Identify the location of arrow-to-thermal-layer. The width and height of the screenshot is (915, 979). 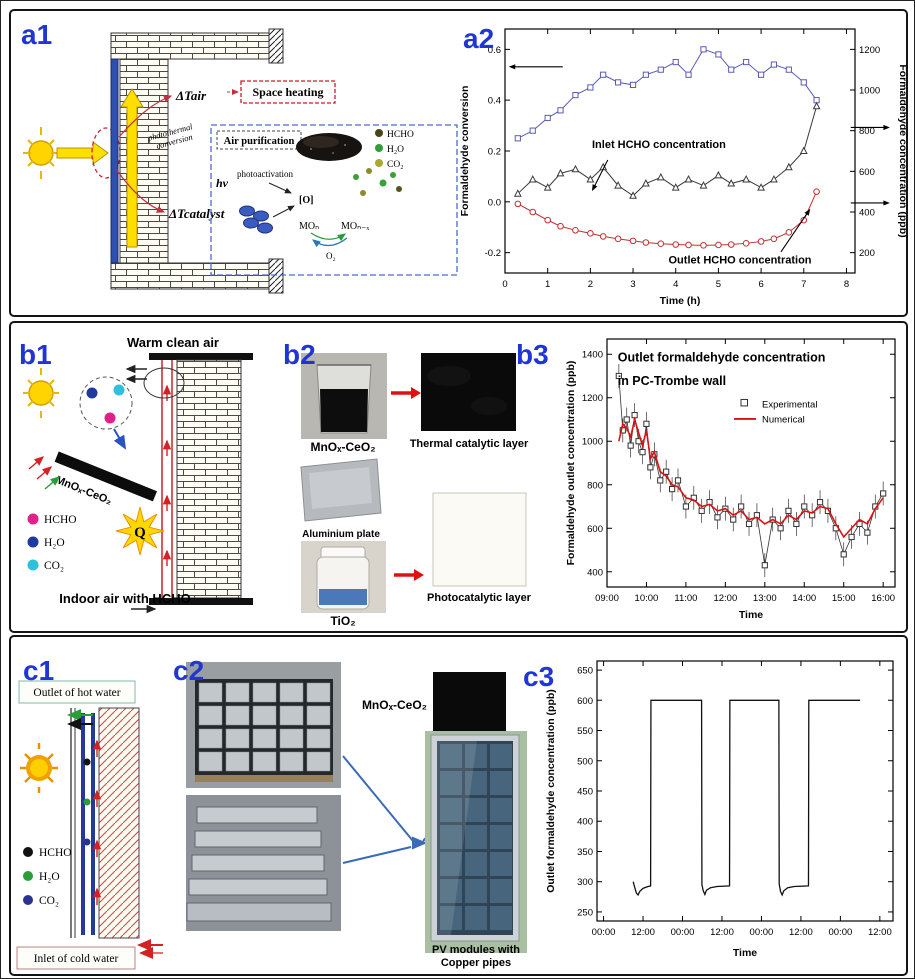
(406, 393).